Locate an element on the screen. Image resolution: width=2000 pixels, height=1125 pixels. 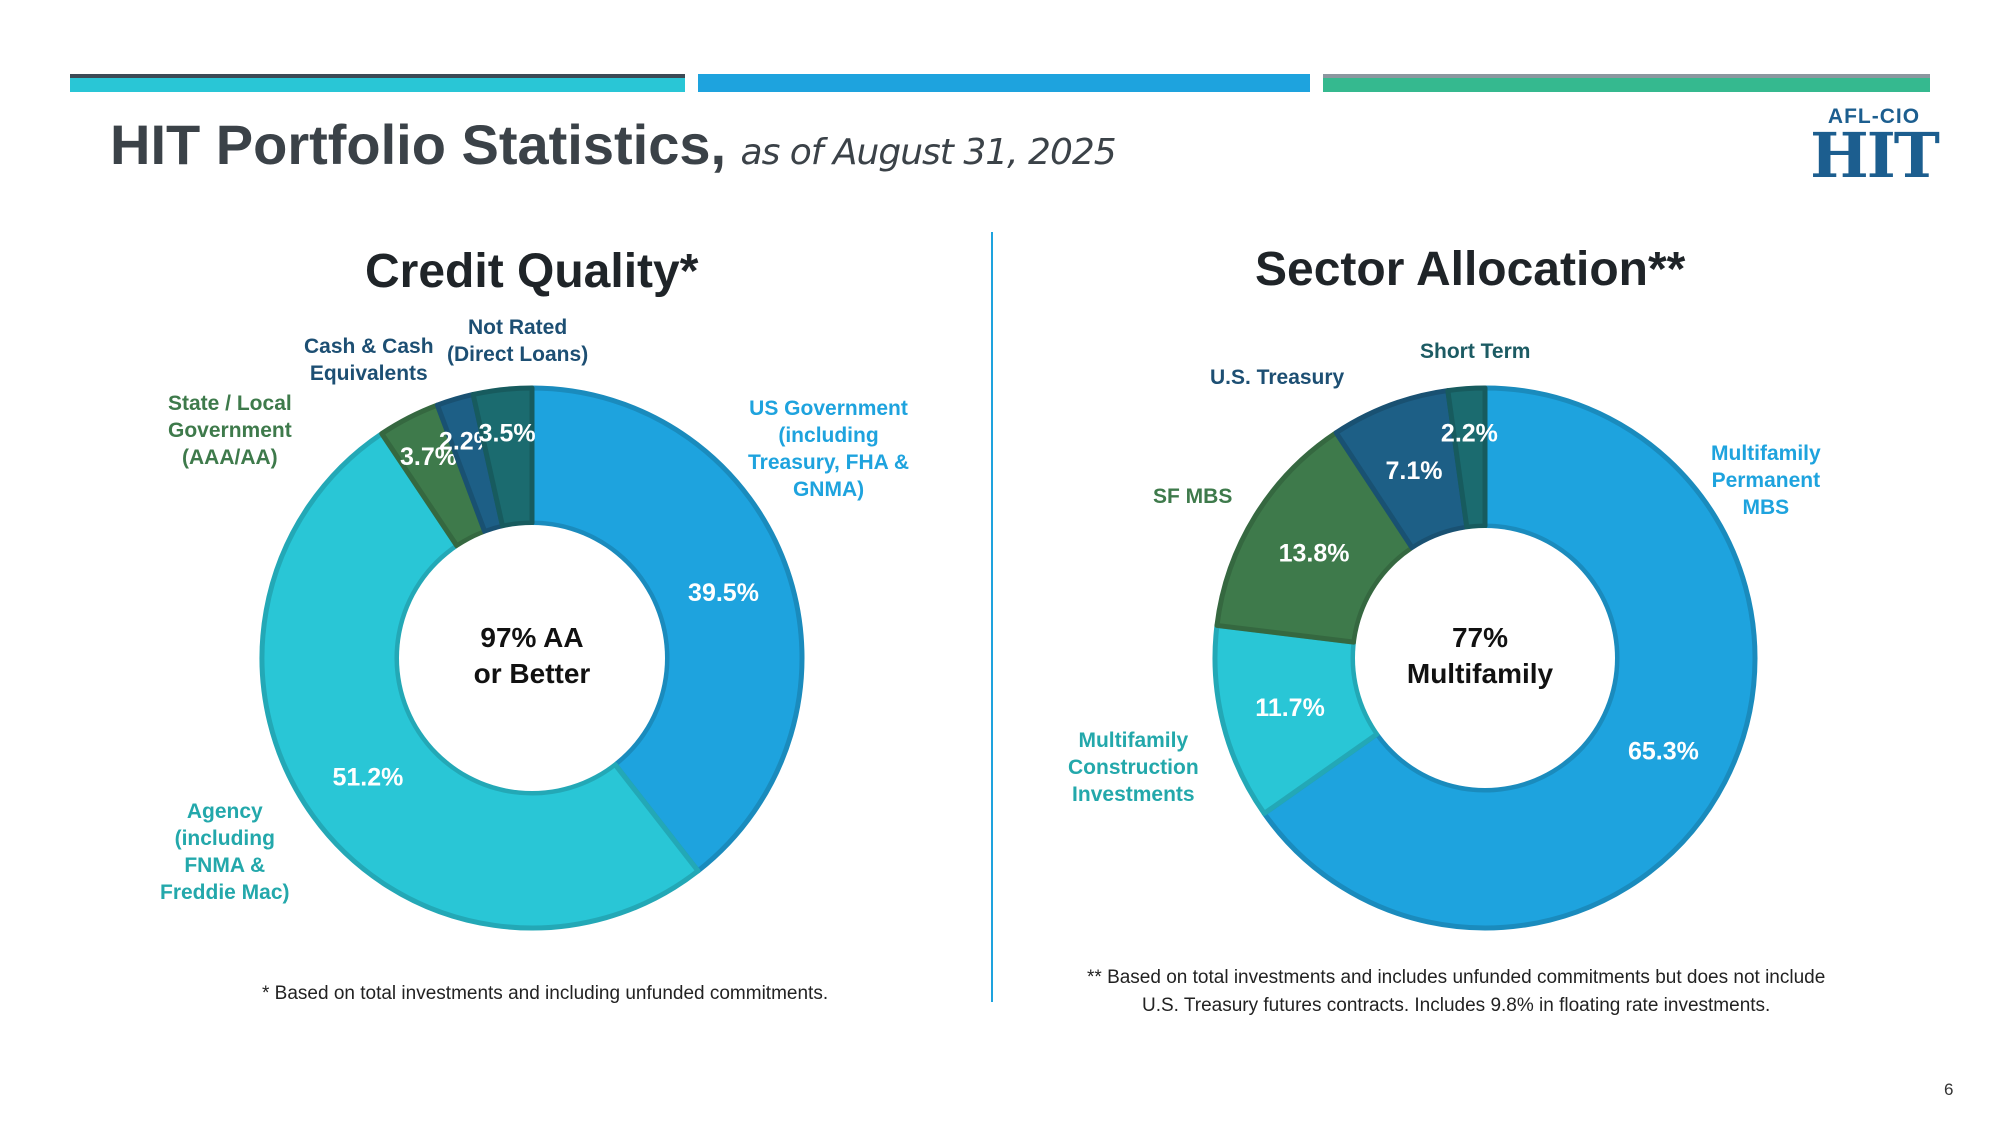
sa-donut-hole is located at coordinates (1485, 658).